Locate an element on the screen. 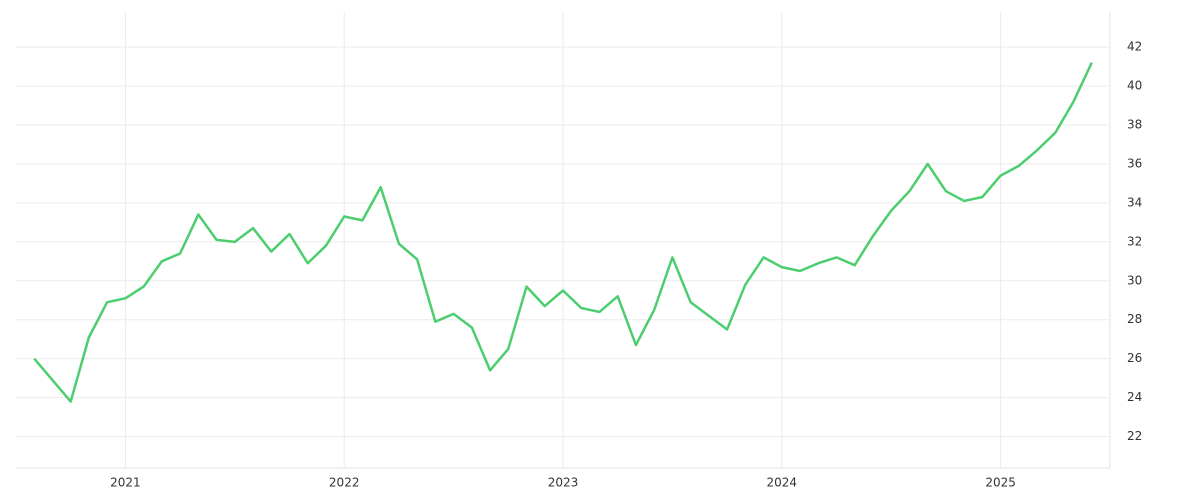 Image resolution: width=1200 pixels, height=500 pixels. x-tick-label: 2023 is located at coordinates (563, 483).